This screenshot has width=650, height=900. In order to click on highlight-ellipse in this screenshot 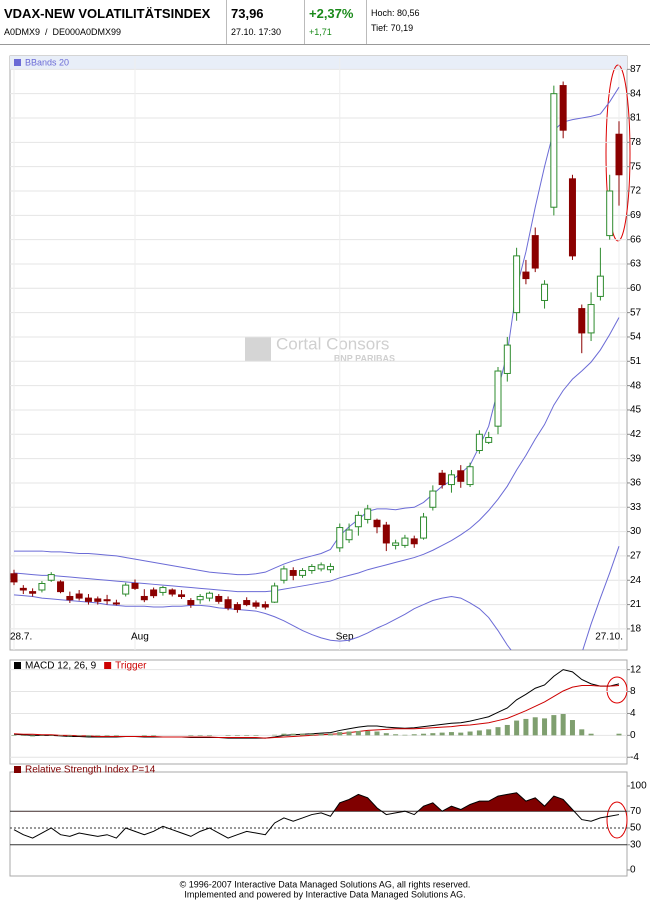, I will do `click(617, 690)`.